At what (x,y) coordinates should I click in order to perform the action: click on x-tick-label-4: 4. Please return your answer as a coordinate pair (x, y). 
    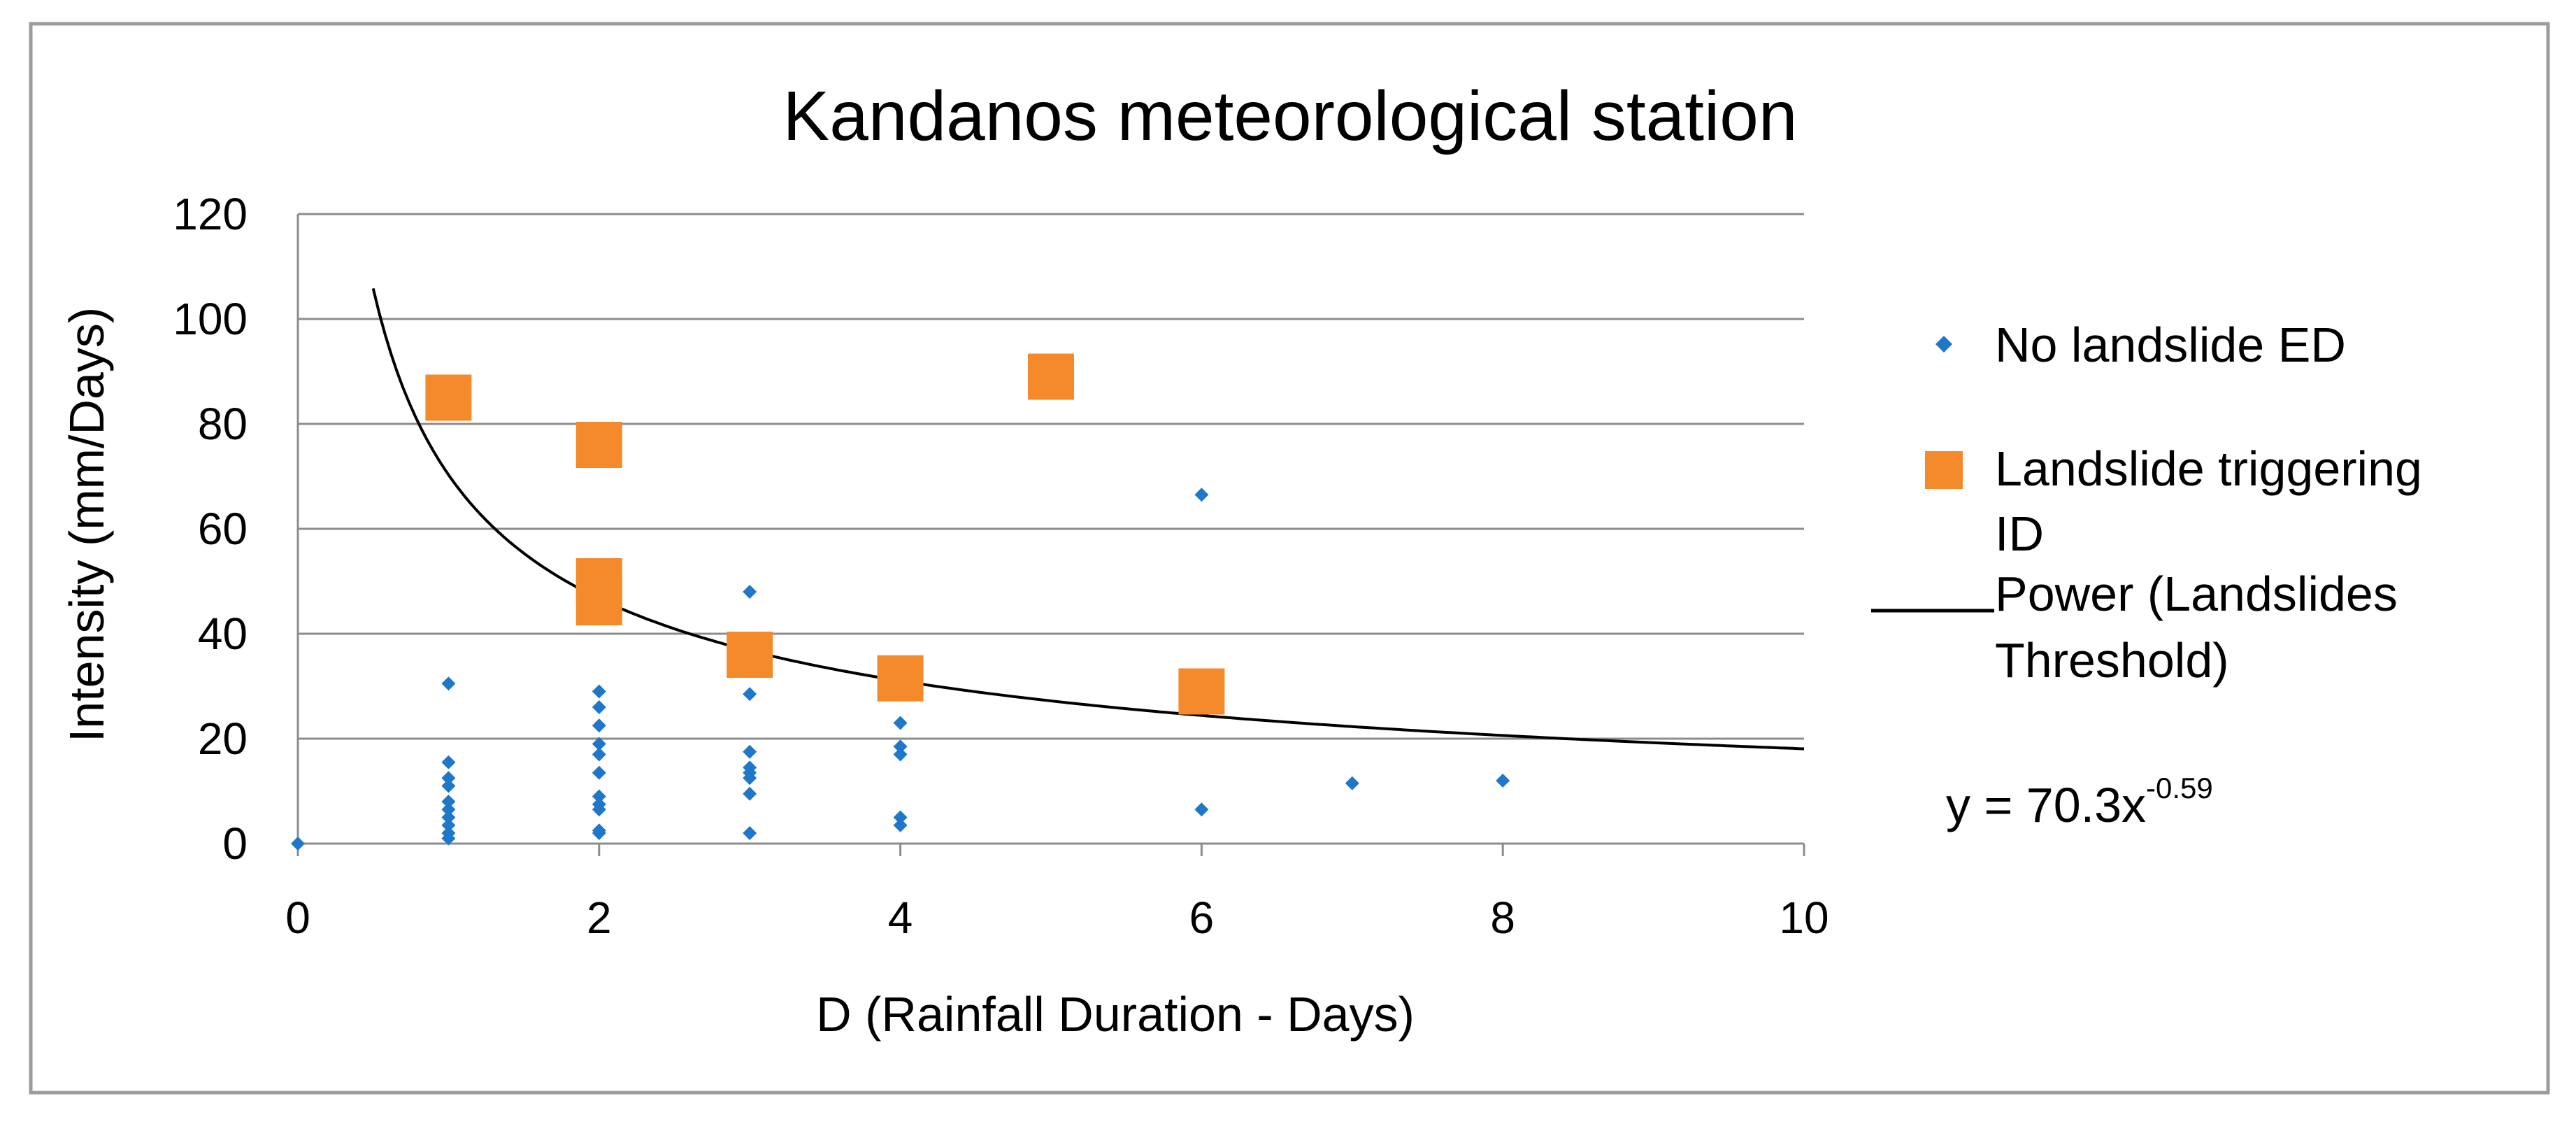
    Looking at the image, I should click on (900, 918).